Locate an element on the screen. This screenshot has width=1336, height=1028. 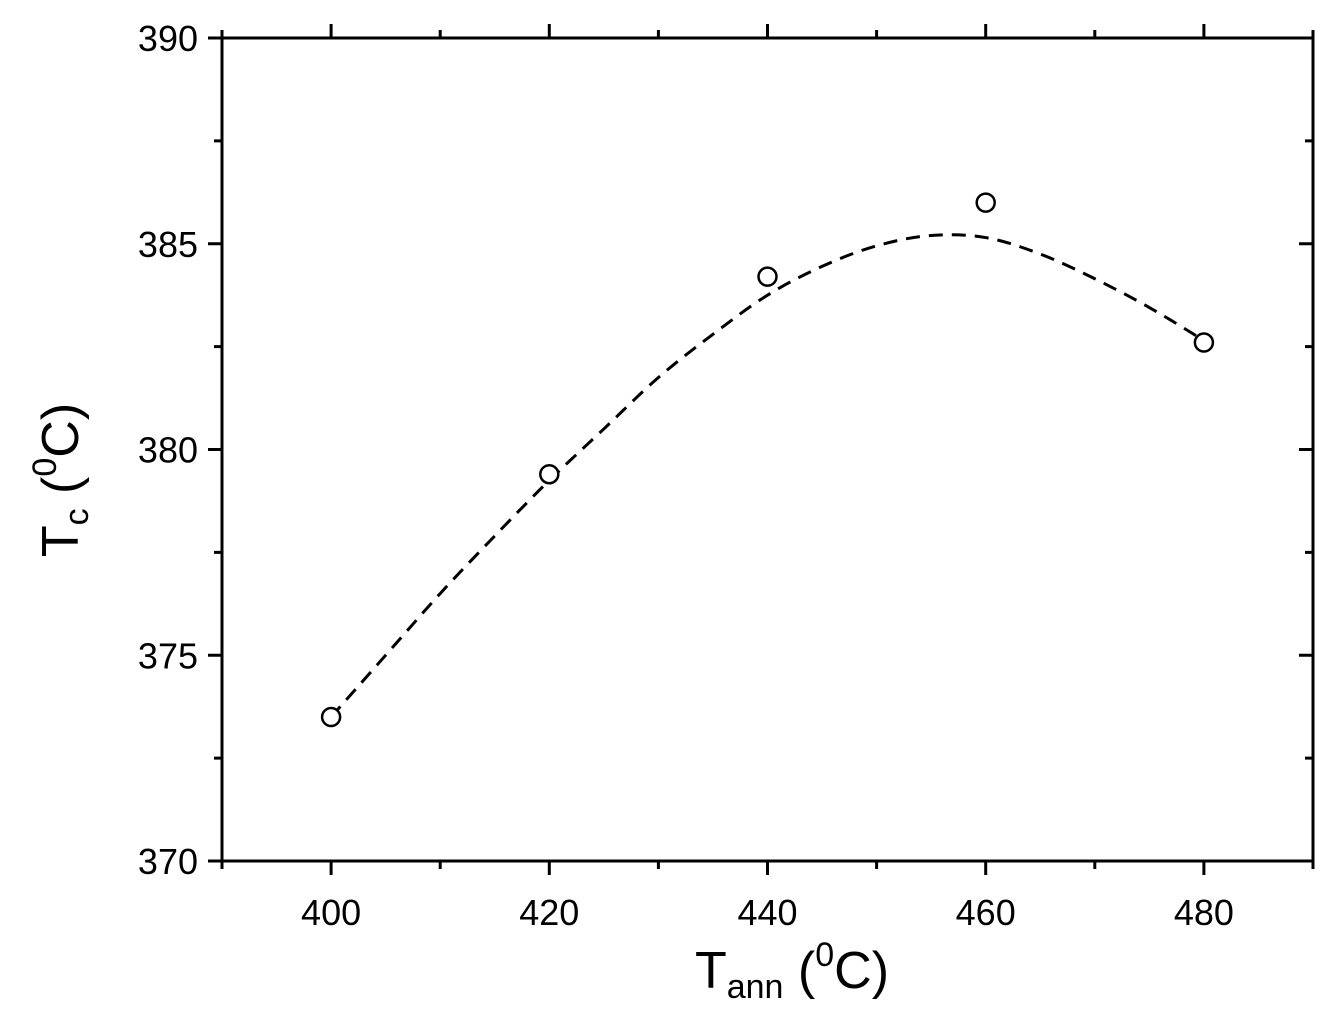
x-tick-label: 400 is located at coordinates (331, 912).